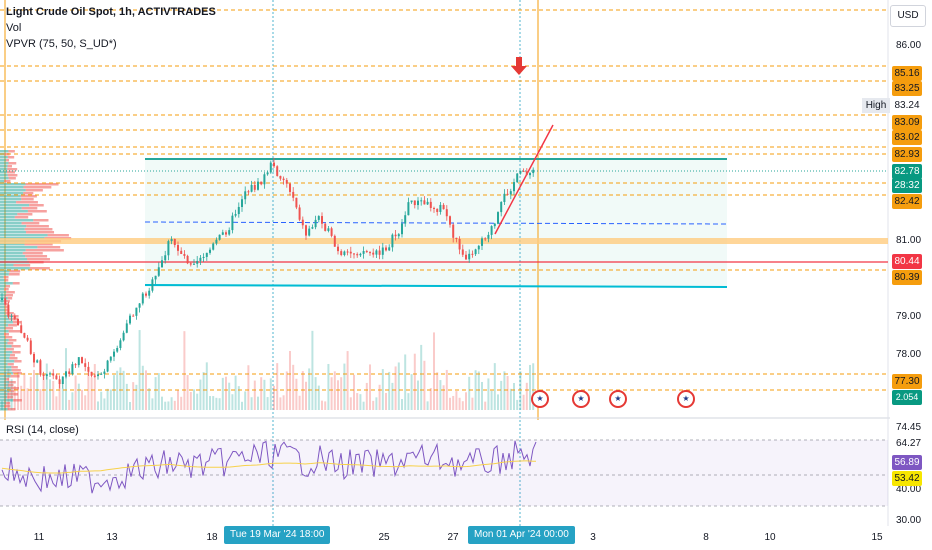 This screenshot has height=550, width=932. Describe the element at coordinates (14, 28) in the screenshot. I see `volume-legend: Vol` at that location.